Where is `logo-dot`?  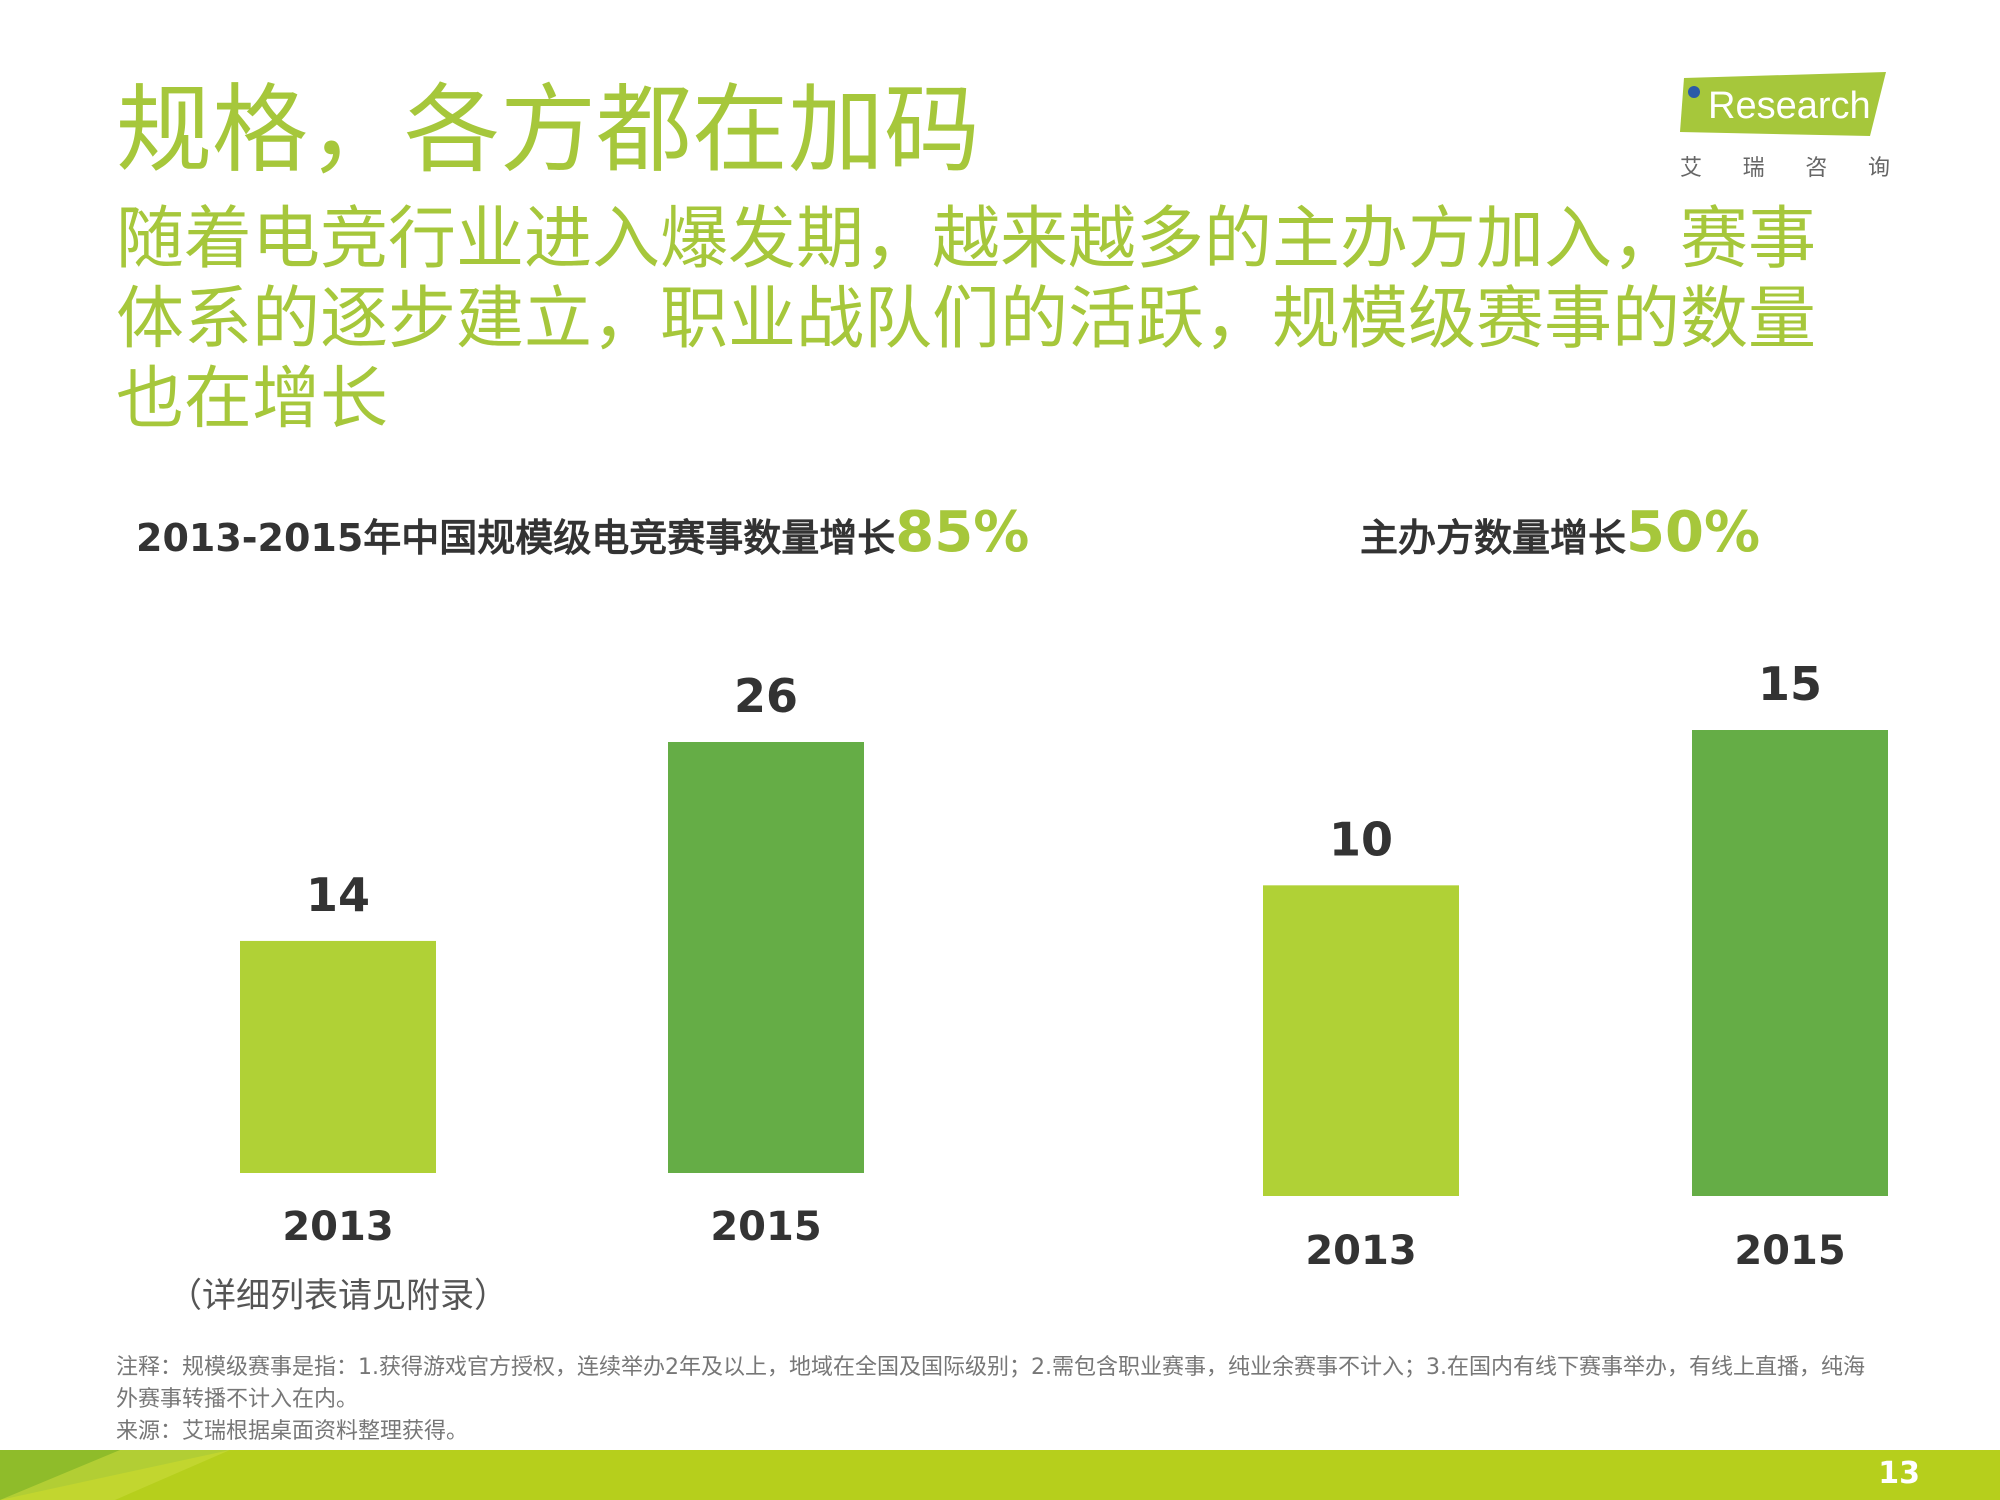
logo-dot is located at coordinates (1694, 92).